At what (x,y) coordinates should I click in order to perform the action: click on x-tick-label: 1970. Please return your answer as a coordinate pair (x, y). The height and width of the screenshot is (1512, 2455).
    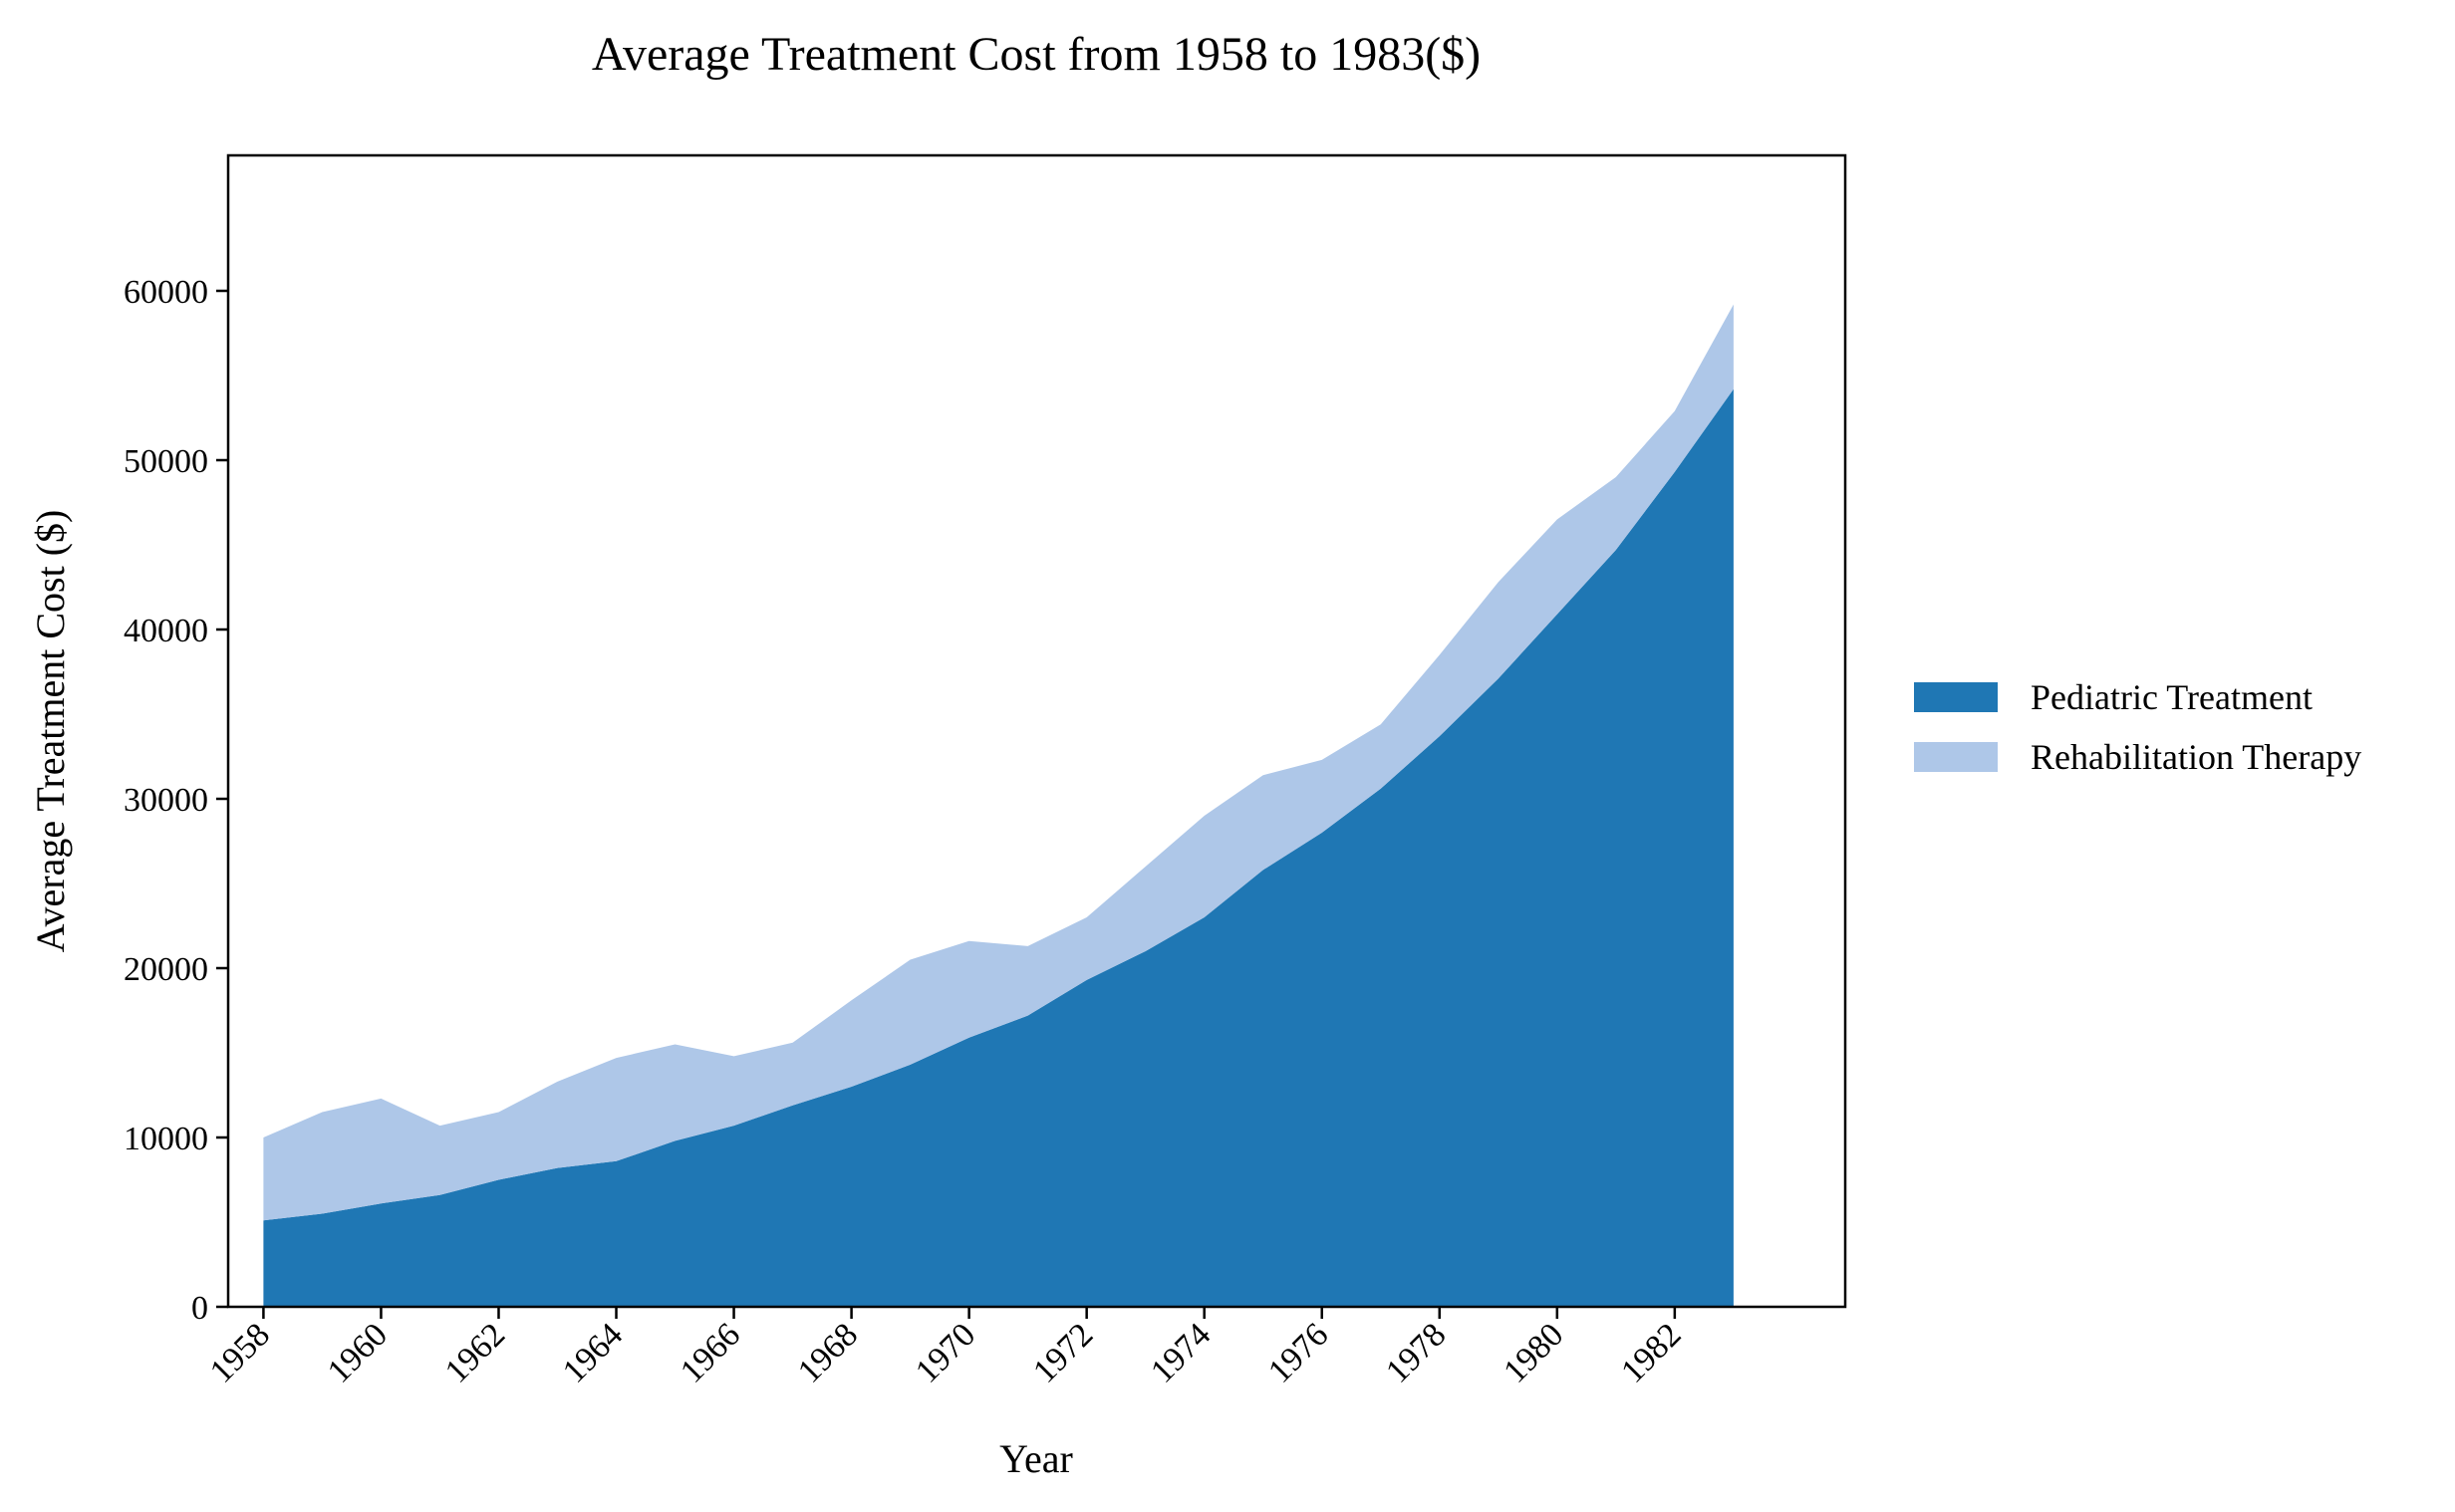
    Looking at the image, I should click on (945, 1352).